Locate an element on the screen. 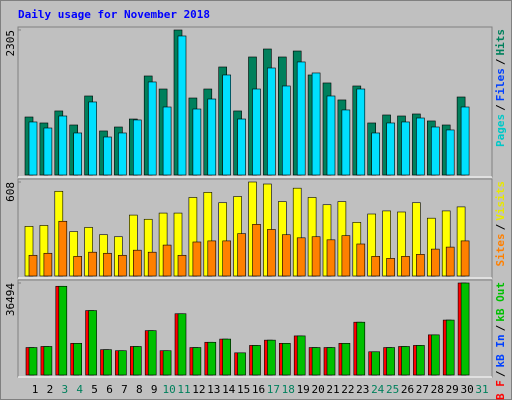 Image resolution: width=512 pixels, height=400 pixels. x-tick-label: 10 is located at coordinates (168, 389).